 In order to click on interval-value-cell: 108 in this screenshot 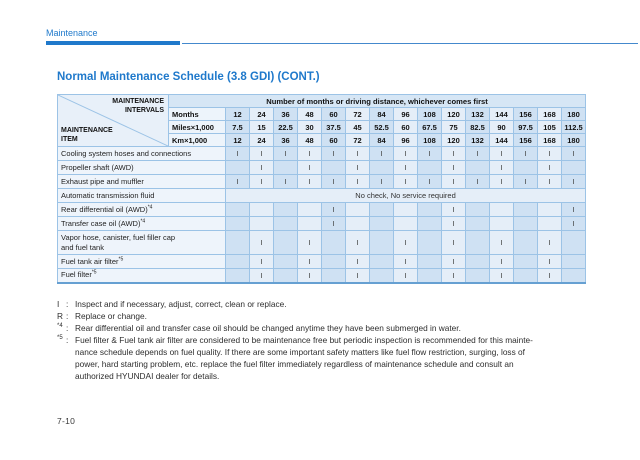, I will do `click(429, 114)`.